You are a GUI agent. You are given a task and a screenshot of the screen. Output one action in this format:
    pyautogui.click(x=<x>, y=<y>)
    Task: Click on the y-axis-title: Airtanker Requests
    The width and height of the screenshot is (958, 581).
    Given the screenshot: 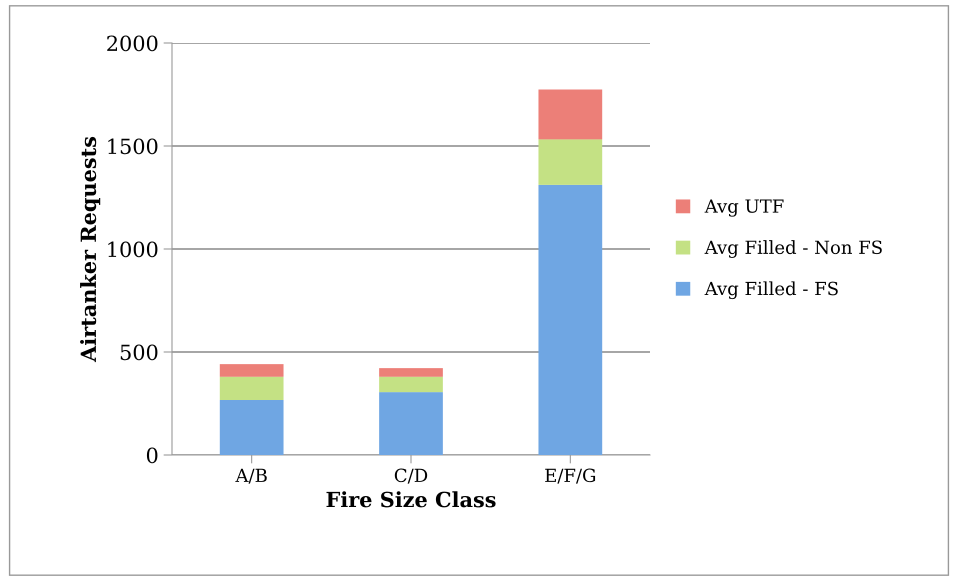 What is the action you would take?
    pyautogui.click(x=90, y=249)
    